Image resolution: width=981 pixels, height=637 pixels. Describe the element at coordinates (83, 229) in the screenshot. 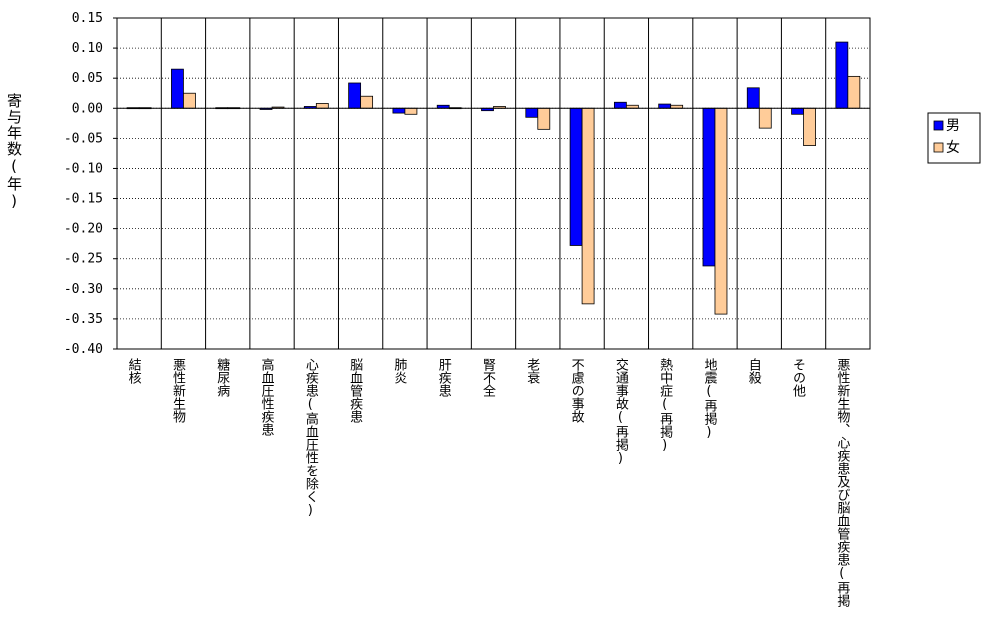

I see `y-tick-label: -0.20` at that location.